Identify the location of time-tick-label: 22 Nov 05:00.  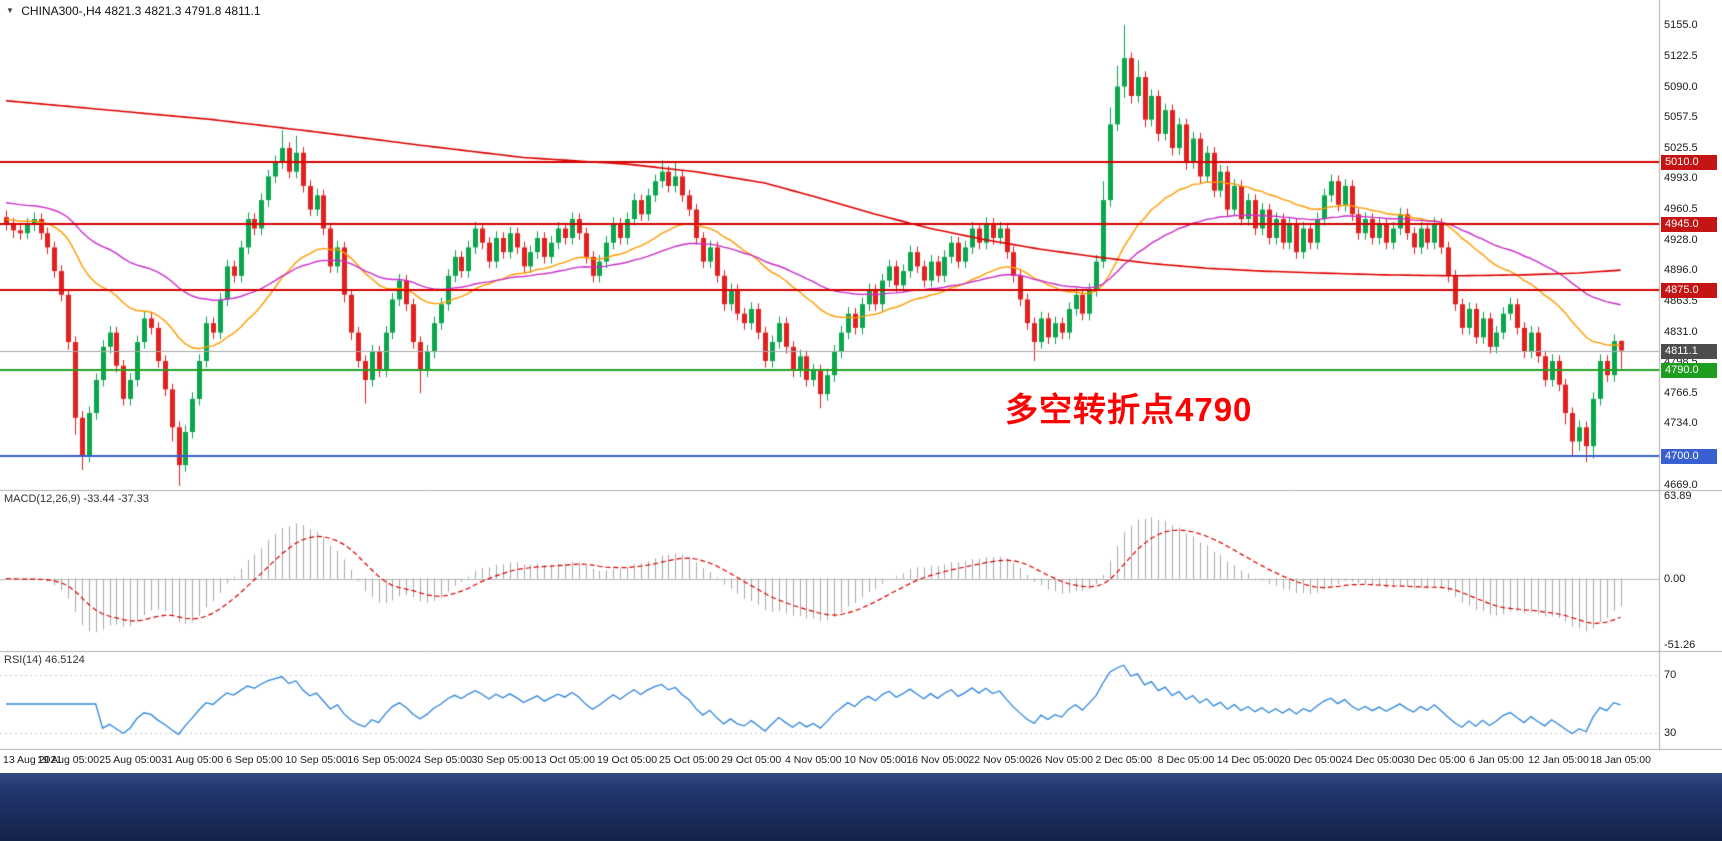
(999, 760).